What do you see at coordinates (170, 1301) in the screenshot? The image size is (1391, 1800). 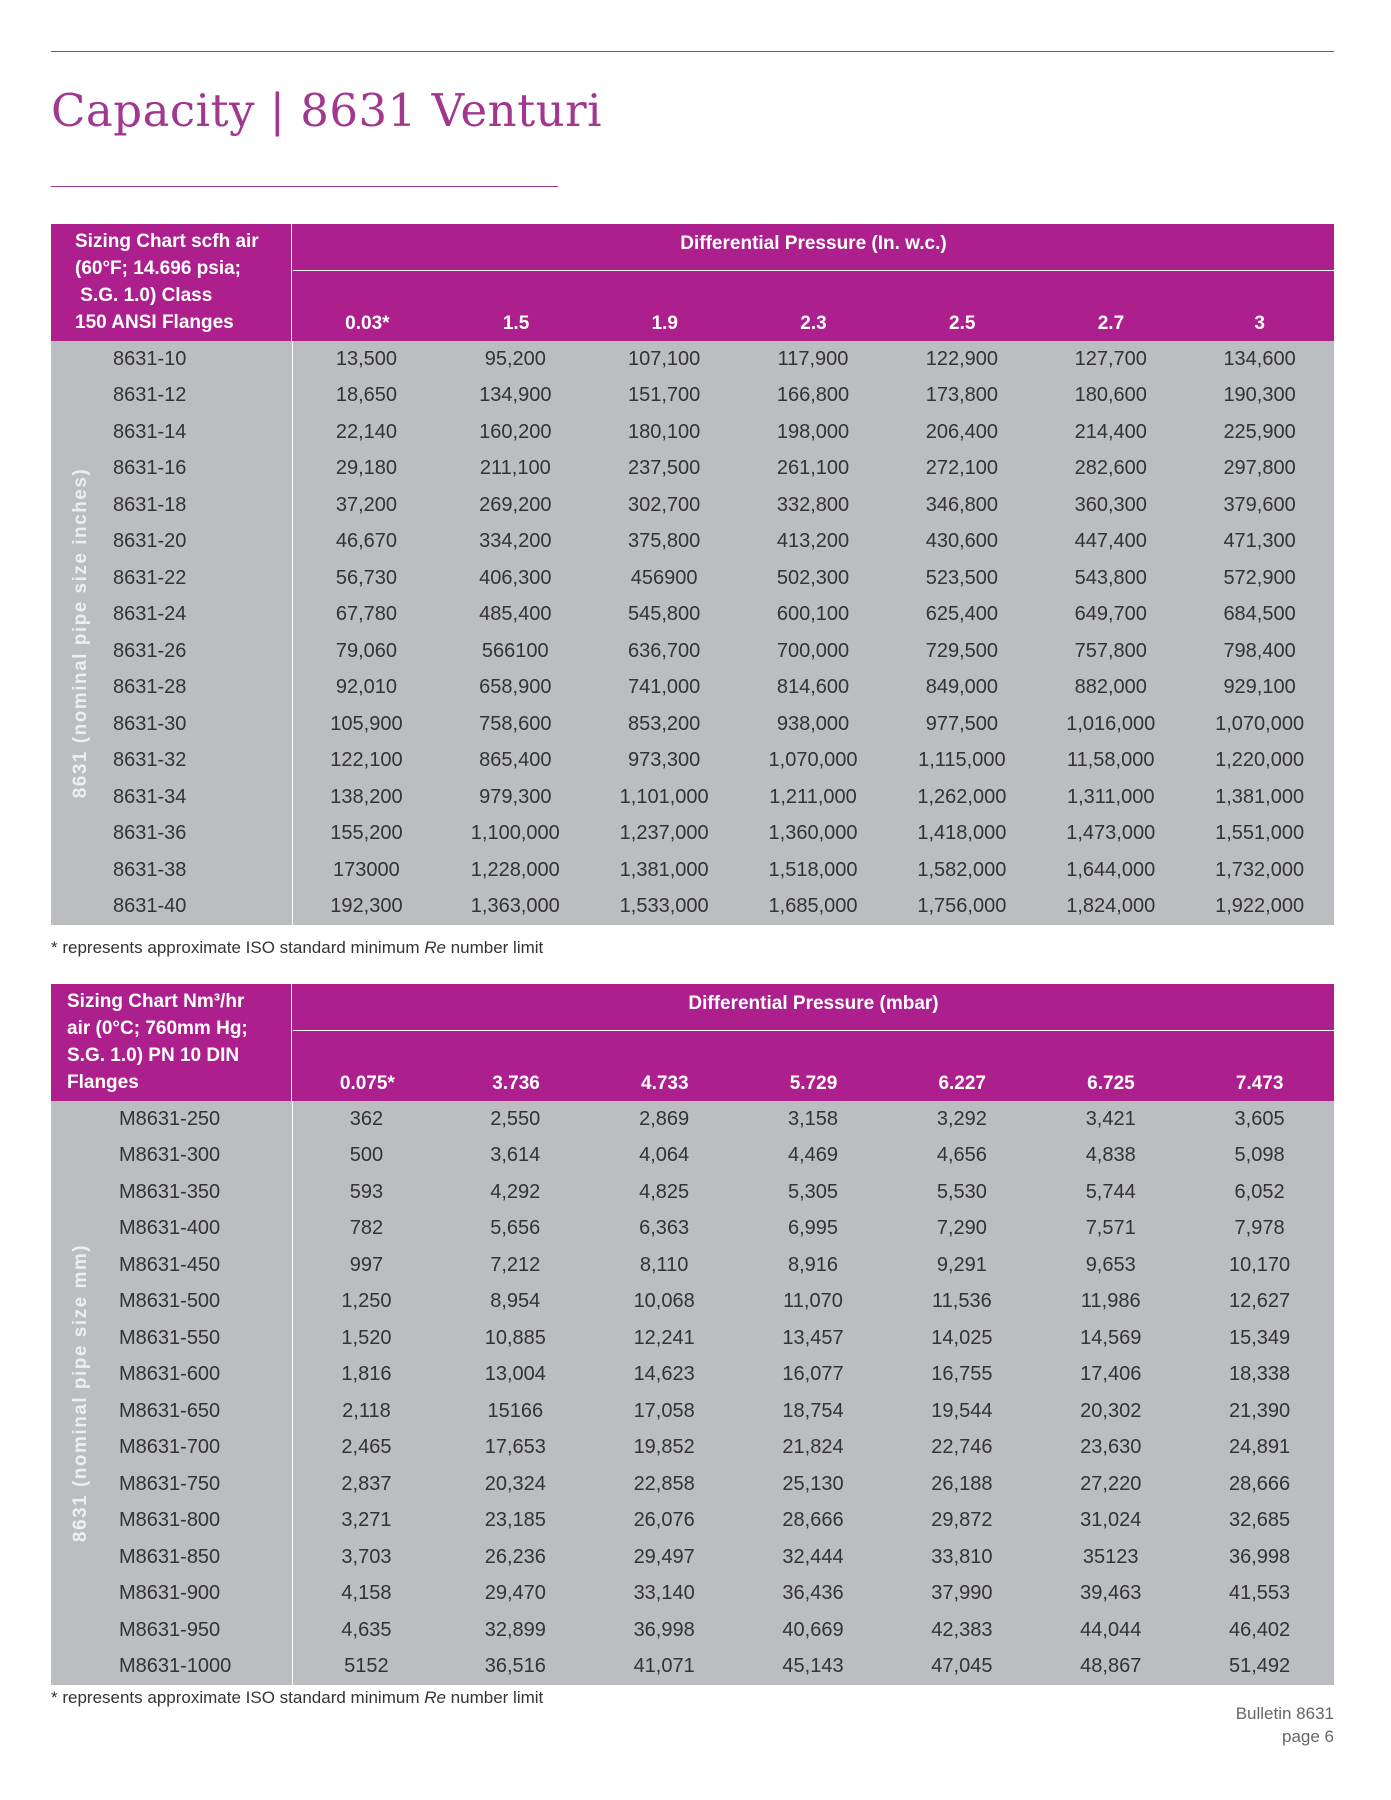 I see `model-cell: M8631-500` at bounding box center [170, 1301].